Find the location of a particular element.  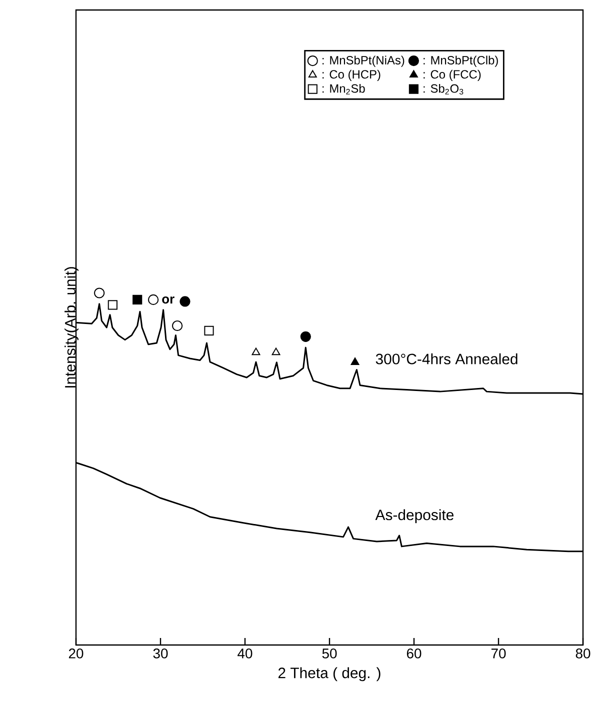

x-tick-label: 60 is located at coordinates (414, 653).